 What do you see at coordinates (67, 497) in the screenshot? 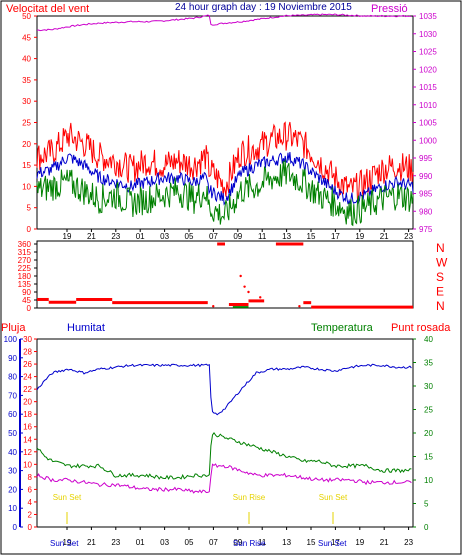
I see `sun-label-0: Sun Set` at bounding box center [67, 497].